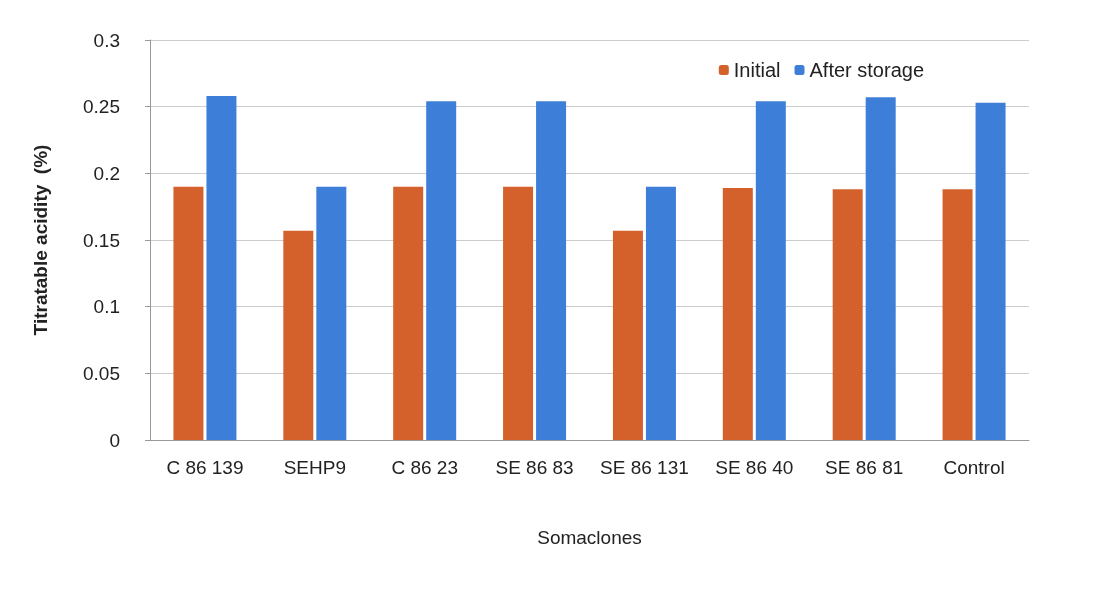 Image resolution: width=1109 pixels, height=615 pixels. Describe the element at coordinates (534, 467) in the screenshot. I see `x-tick-label: SE 86 83` at that location.